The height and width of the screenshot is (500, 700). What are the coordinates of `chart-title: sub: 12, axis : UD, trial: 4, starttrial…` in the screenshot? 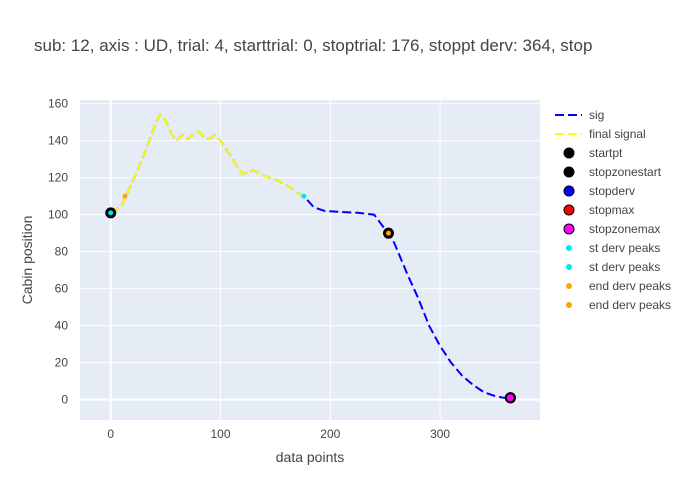 It's located at (313, 45).